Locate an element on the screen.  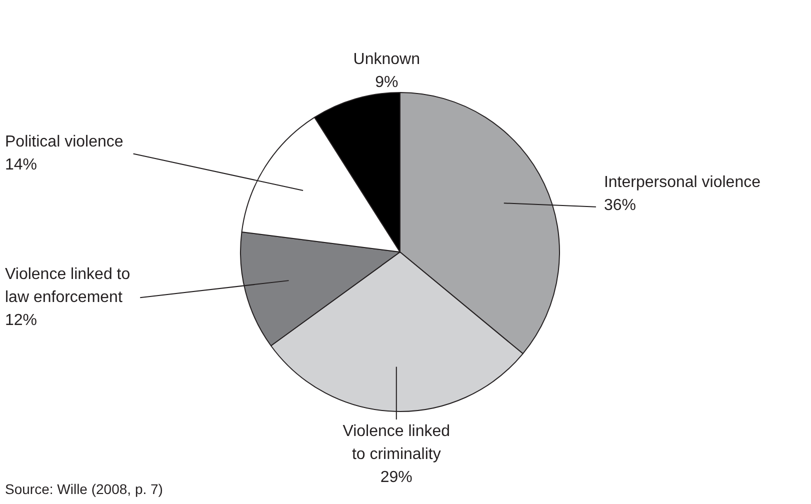
data-label: 14% is located at coordinates (21, 165).